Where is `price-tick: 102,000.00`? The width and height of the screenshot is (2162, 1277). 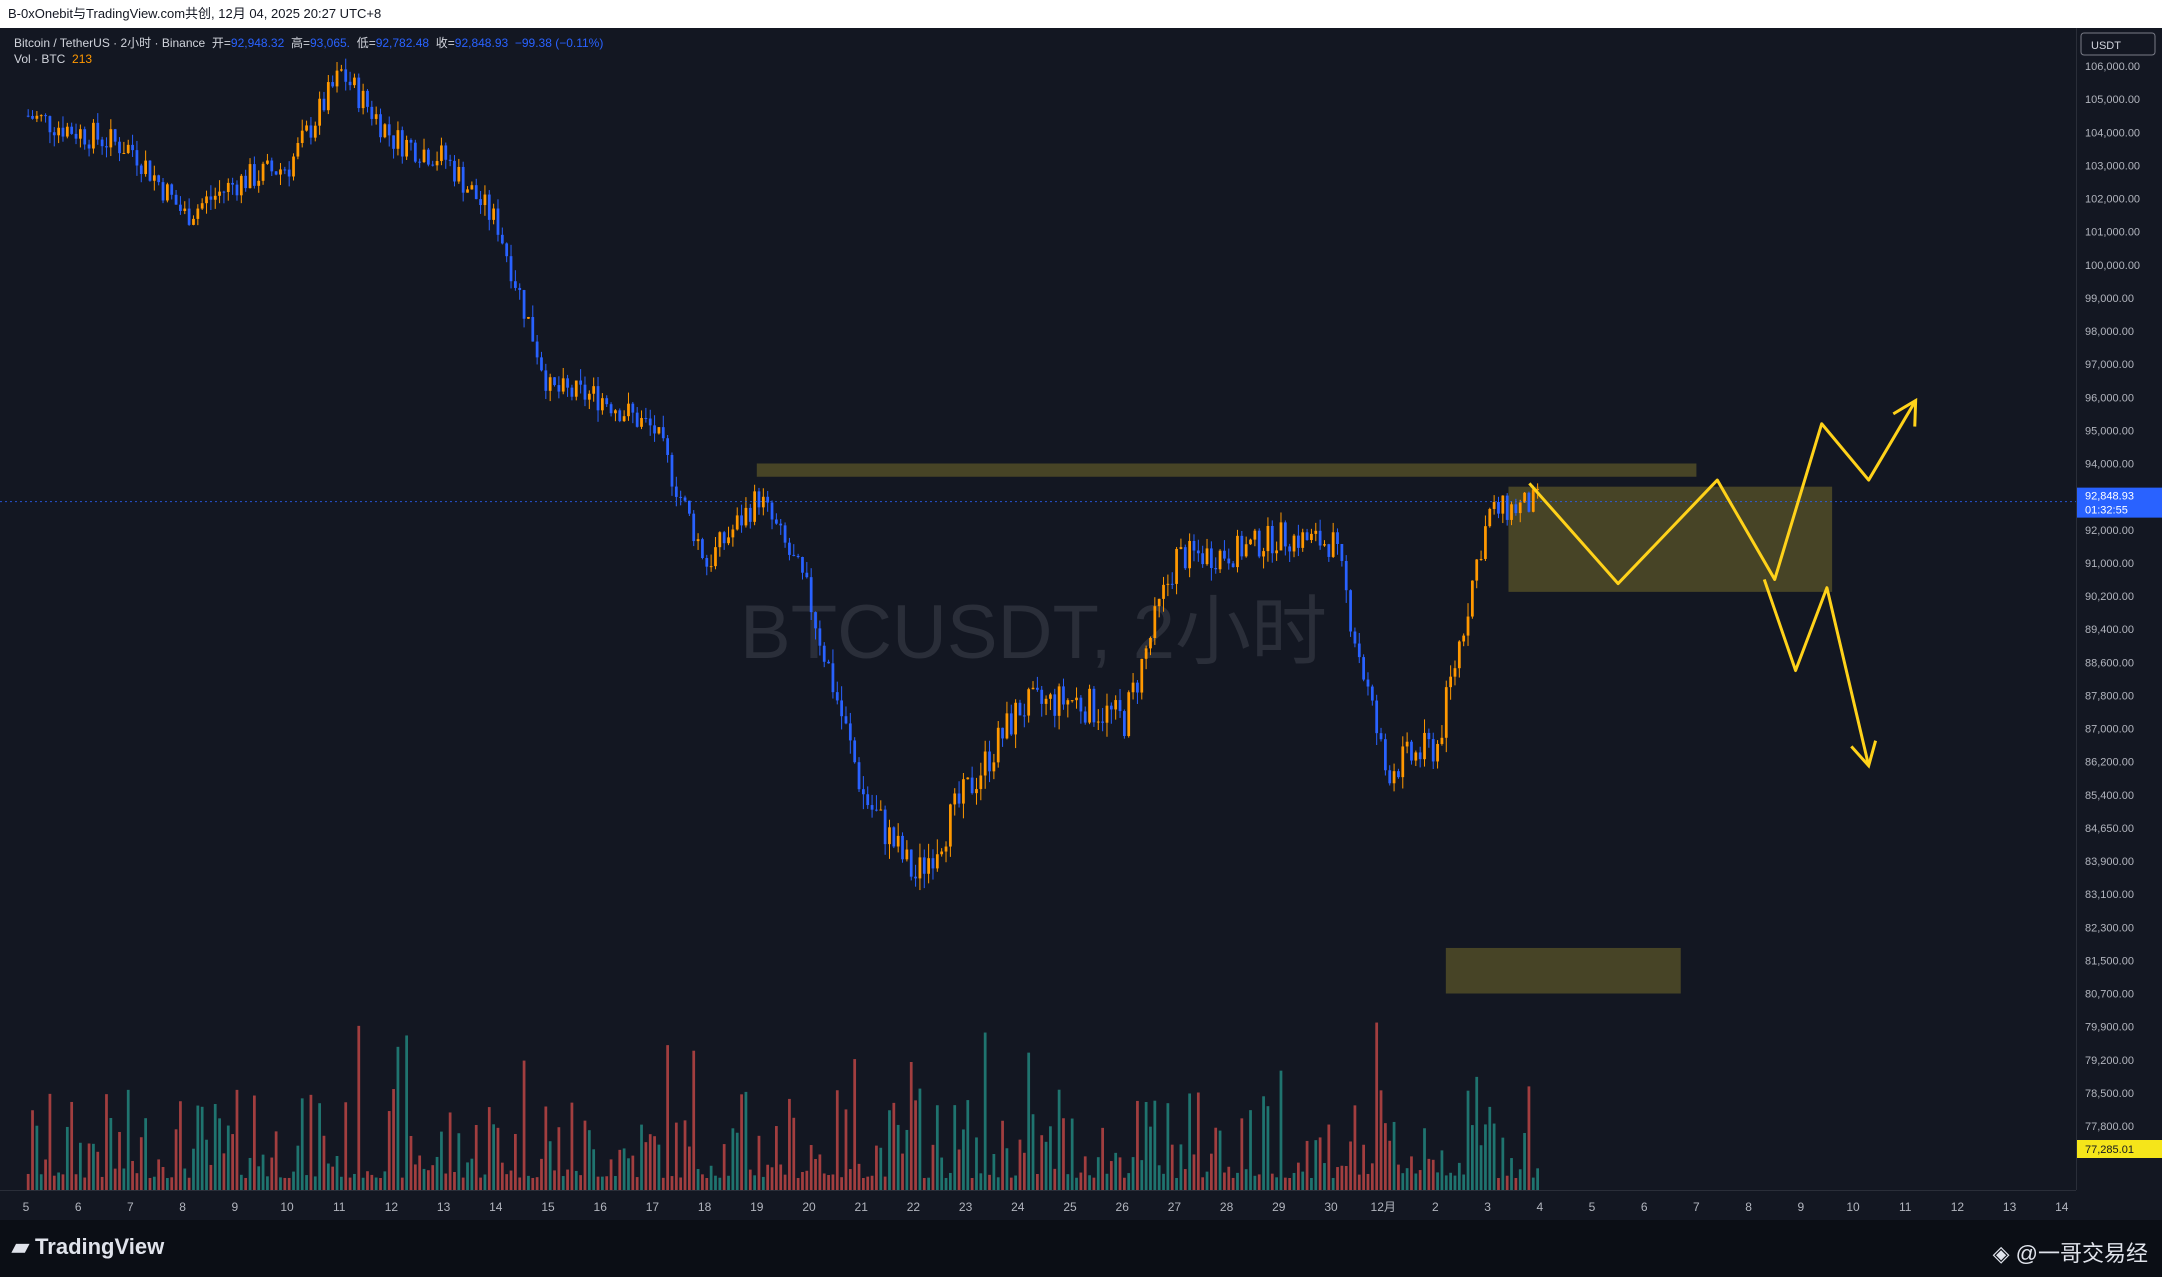 price-tick: 102,000.00 is located at coordinates (2112, 200).